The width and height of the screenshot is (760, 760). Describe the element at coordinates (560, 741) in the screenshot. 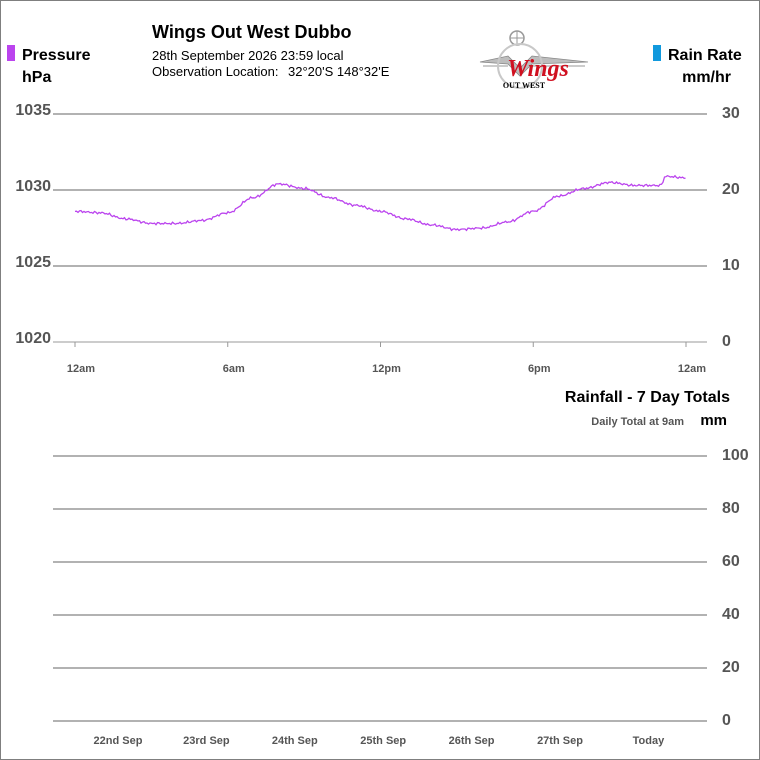

I see `day-tick-label: 27th Sep` at that location.